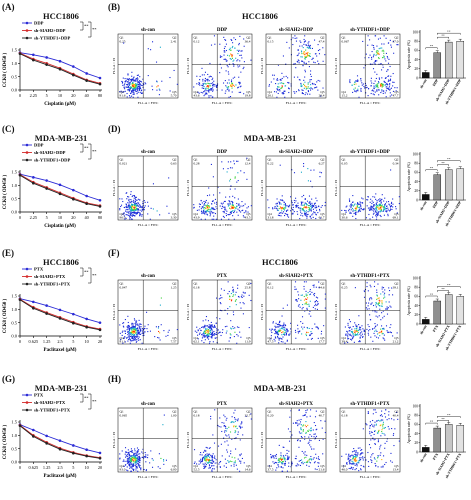 Image resolution: width=471 pixels, height=500 pixels. I want to click on panel-label-h: (H), so click(114, 379).